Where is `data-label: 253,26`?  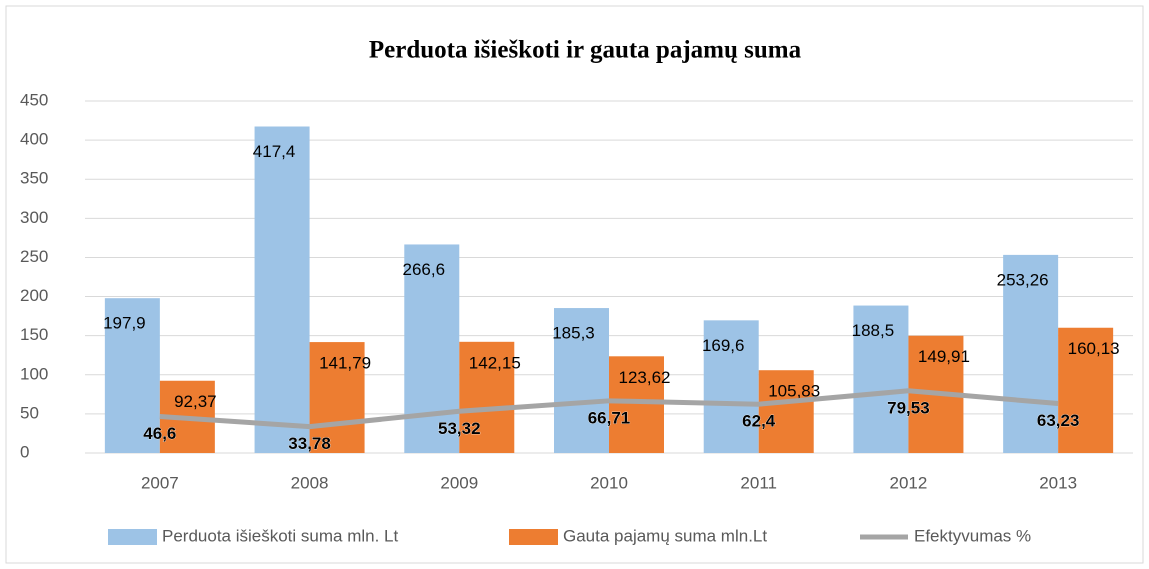
data-label: 253,26 is located at coordinates (1023, 279).